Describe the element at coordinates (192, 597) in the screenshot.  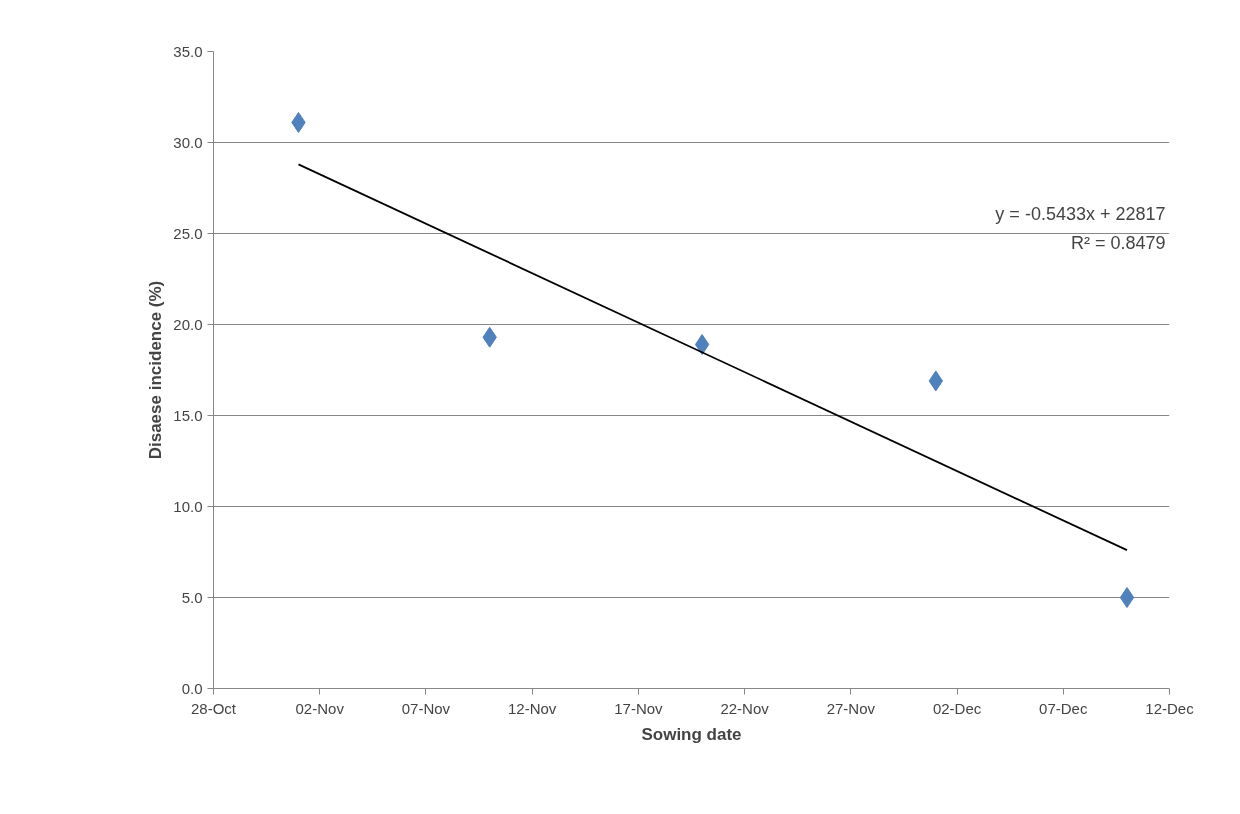
I see `y-tick-label: 5.0` at that location.